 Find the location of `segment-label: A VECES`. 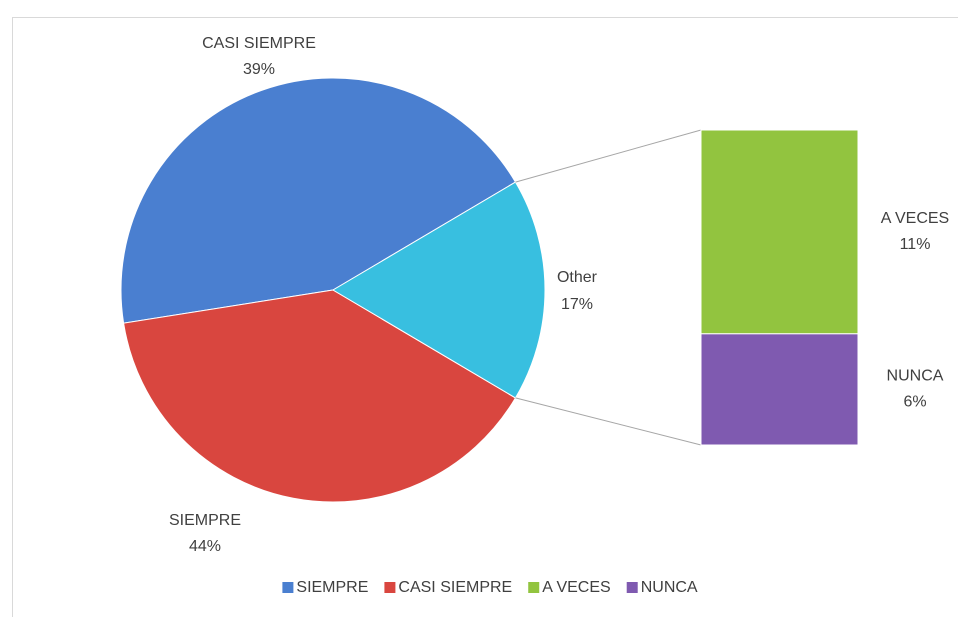

segment-label: A VECES is located at coordinates (915, 218).